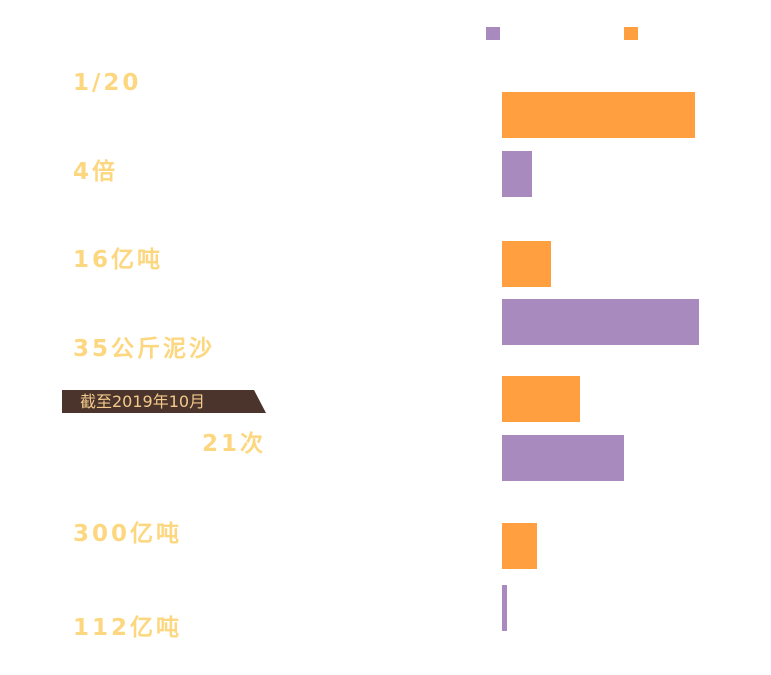 Image resolution: width=771 pixels, height=675 pixels. Describe the element at coordinates (107, 83) in the screenshot. I see `label-1-20: 1/20` at that location.